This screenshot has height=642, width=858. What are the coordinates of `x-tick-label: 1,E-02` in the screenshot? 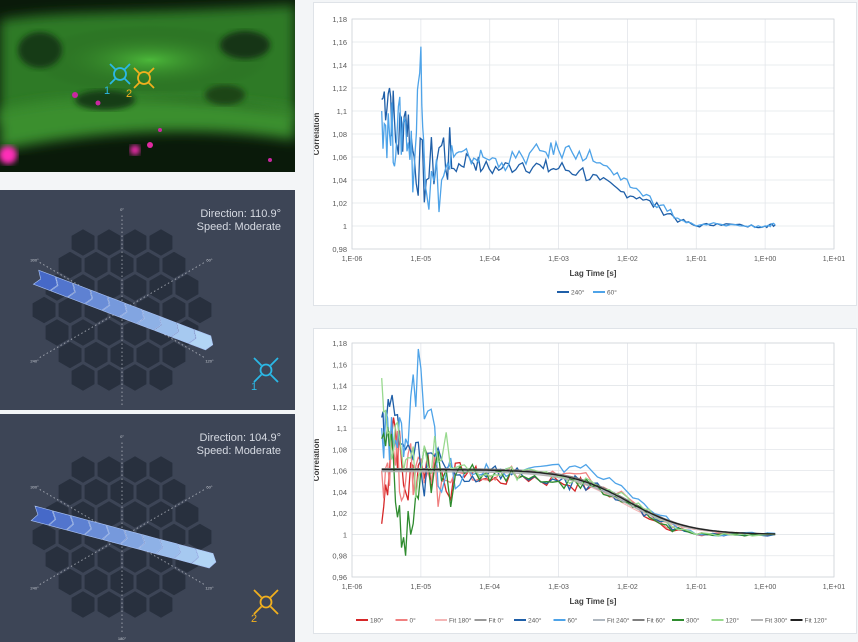 It's located at (627, 259).